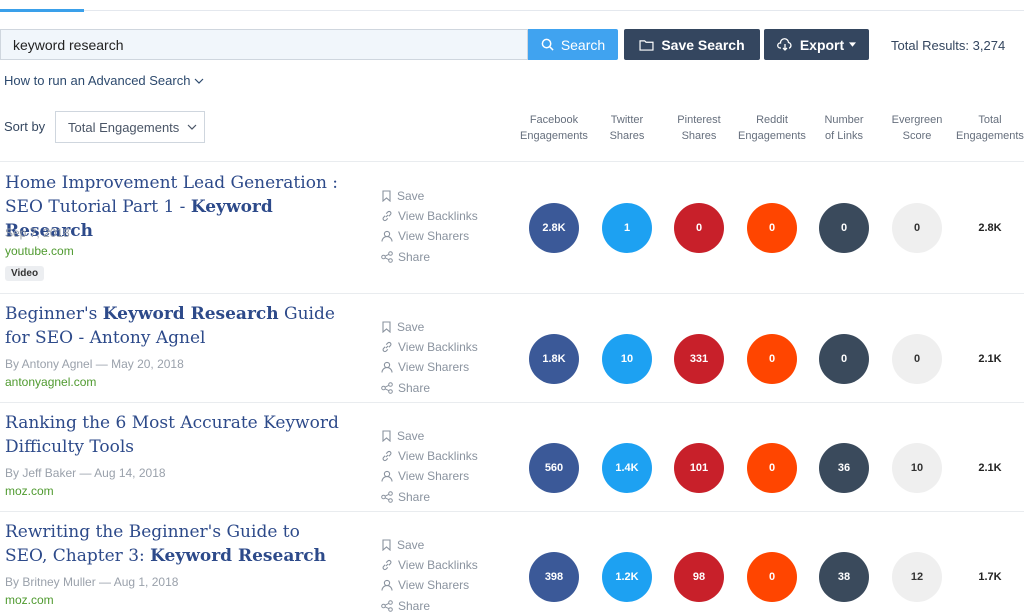 The image size is (1024, 613). Describe the element at coordinates (554, 128) in the screenshot. I see `column-header-facebook: Facebook Engagements` at that location.